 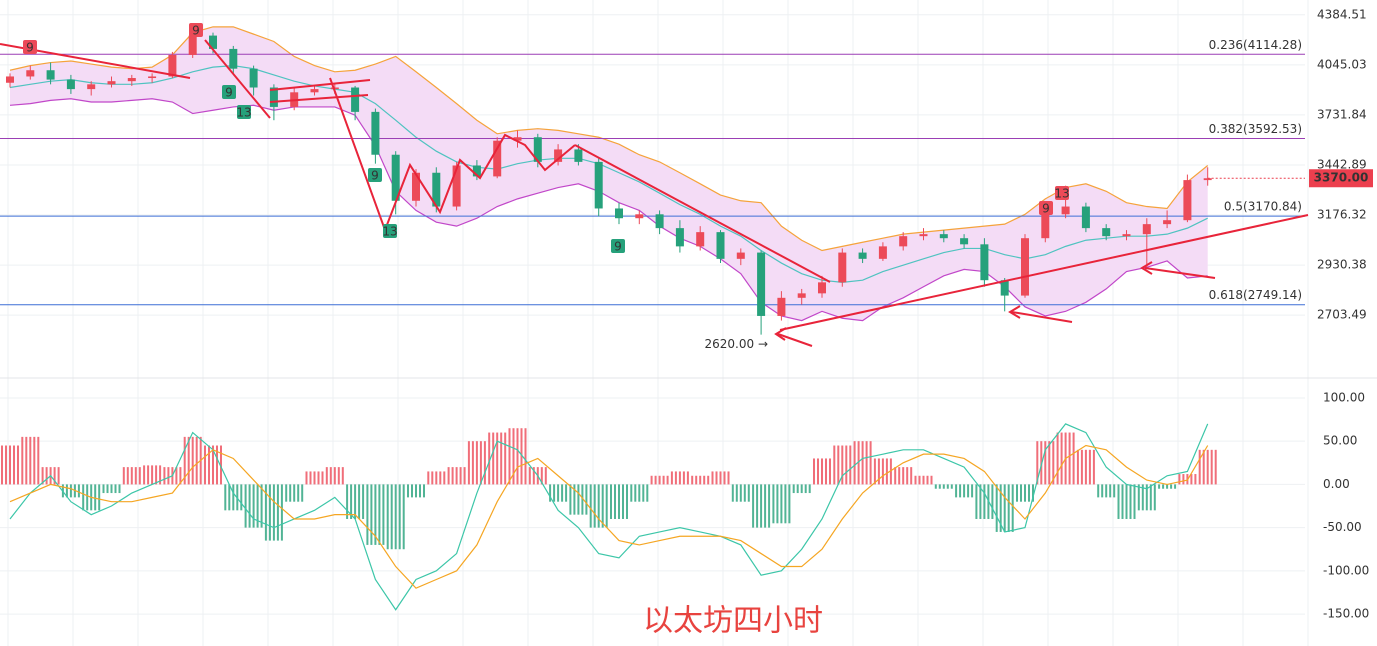 What do you see at coordinates (1341, 178) in the screenshot?
I see `last-price-tag` at bounding box center [1341, 178].